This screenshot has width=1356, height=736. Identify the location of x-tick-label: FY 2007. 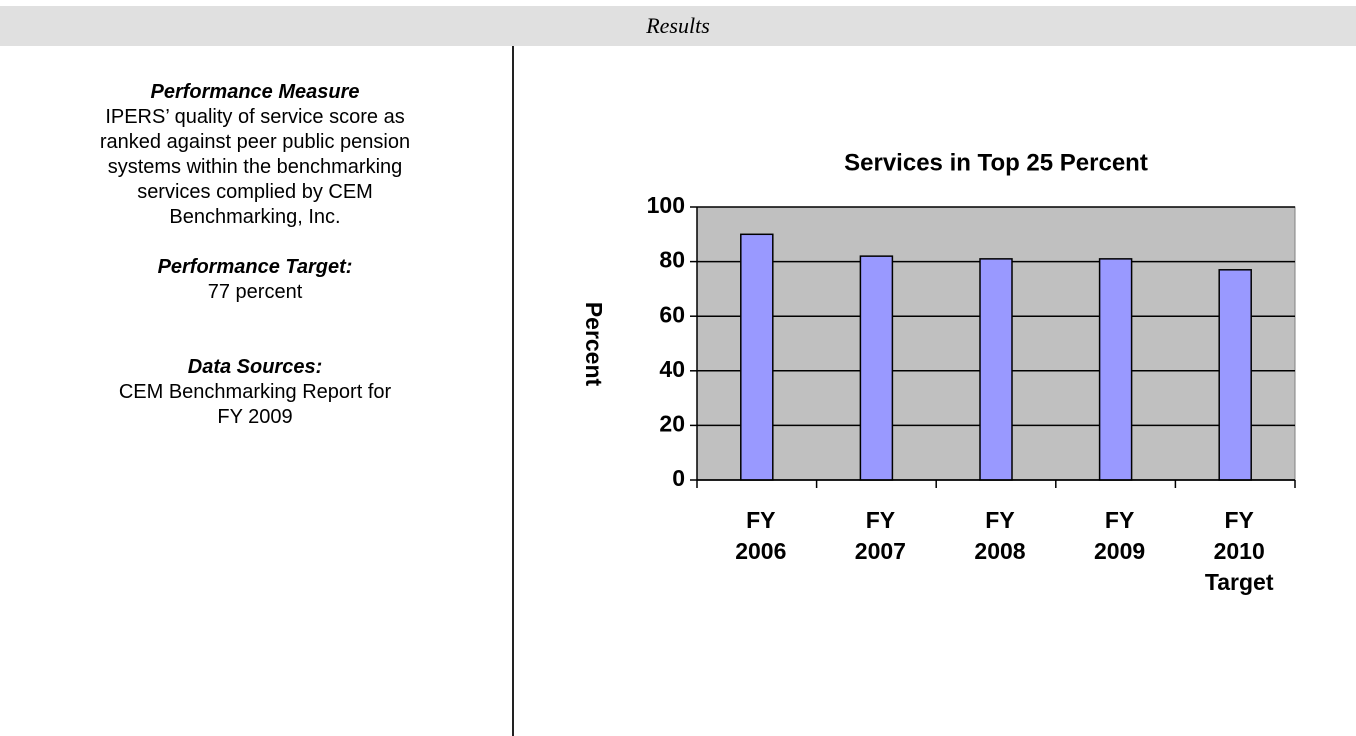
(880, 535).